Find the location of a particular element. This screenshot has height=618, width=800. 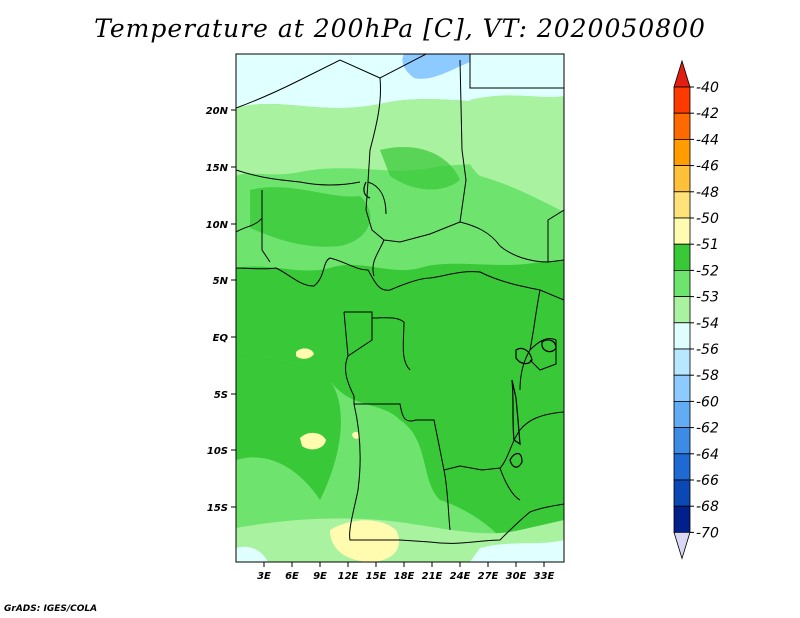

colorbar-label: -70 is located at coordinates (707, 533).